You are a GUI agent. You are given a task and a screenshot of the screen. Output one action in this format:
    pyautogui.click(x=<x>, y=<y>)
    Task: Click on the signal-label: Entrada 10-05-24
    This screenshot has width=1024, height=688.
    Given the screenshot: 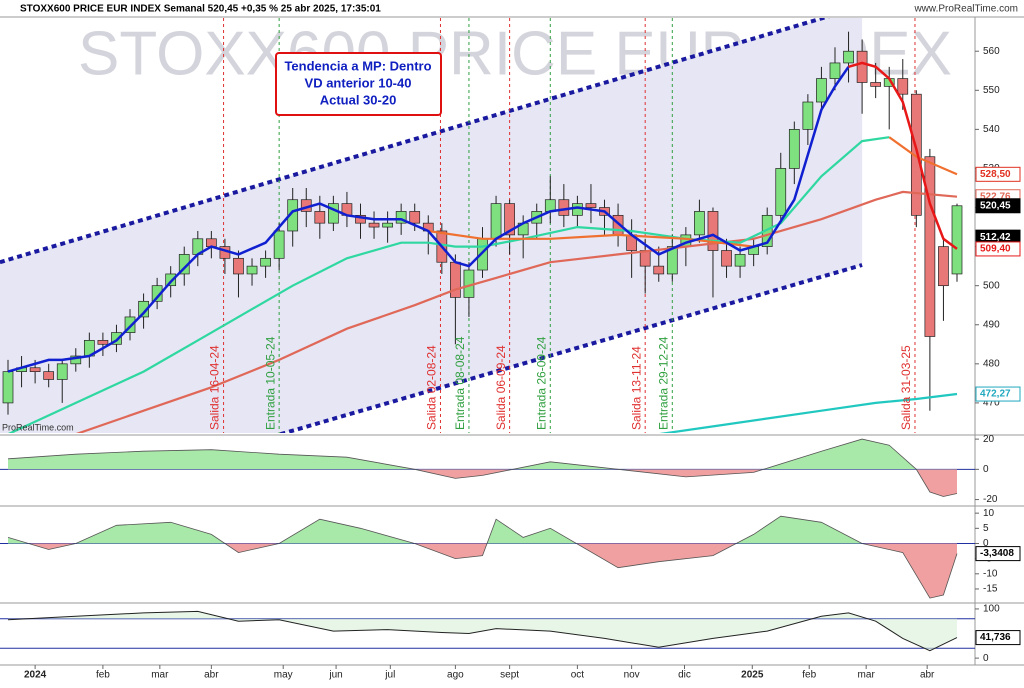 What is the action you would take?
    pyautogui.click(x=270, y=383)
    